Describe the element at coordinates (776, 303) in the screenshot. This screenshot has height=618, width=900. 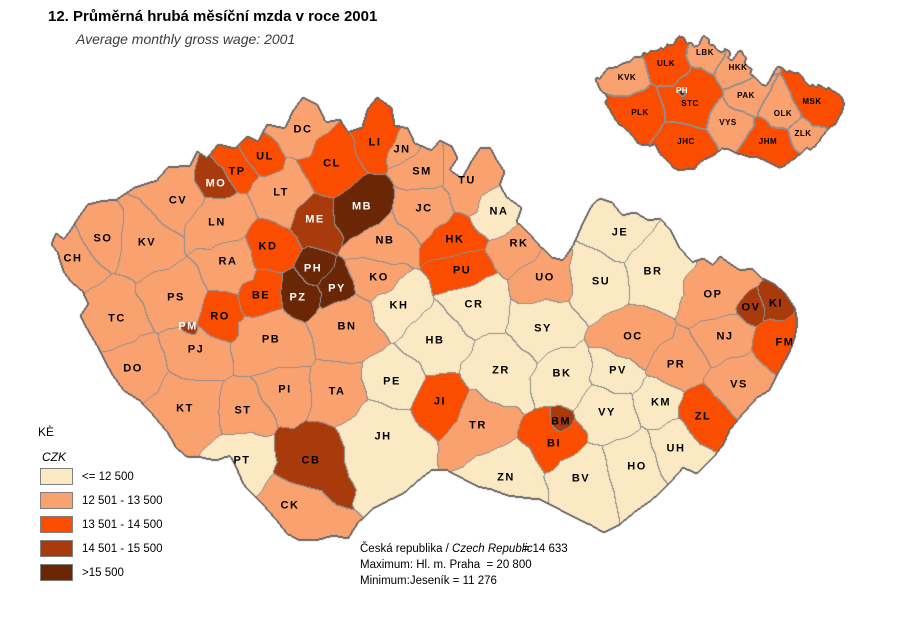
I see `district-label-KI: KI` at that location.